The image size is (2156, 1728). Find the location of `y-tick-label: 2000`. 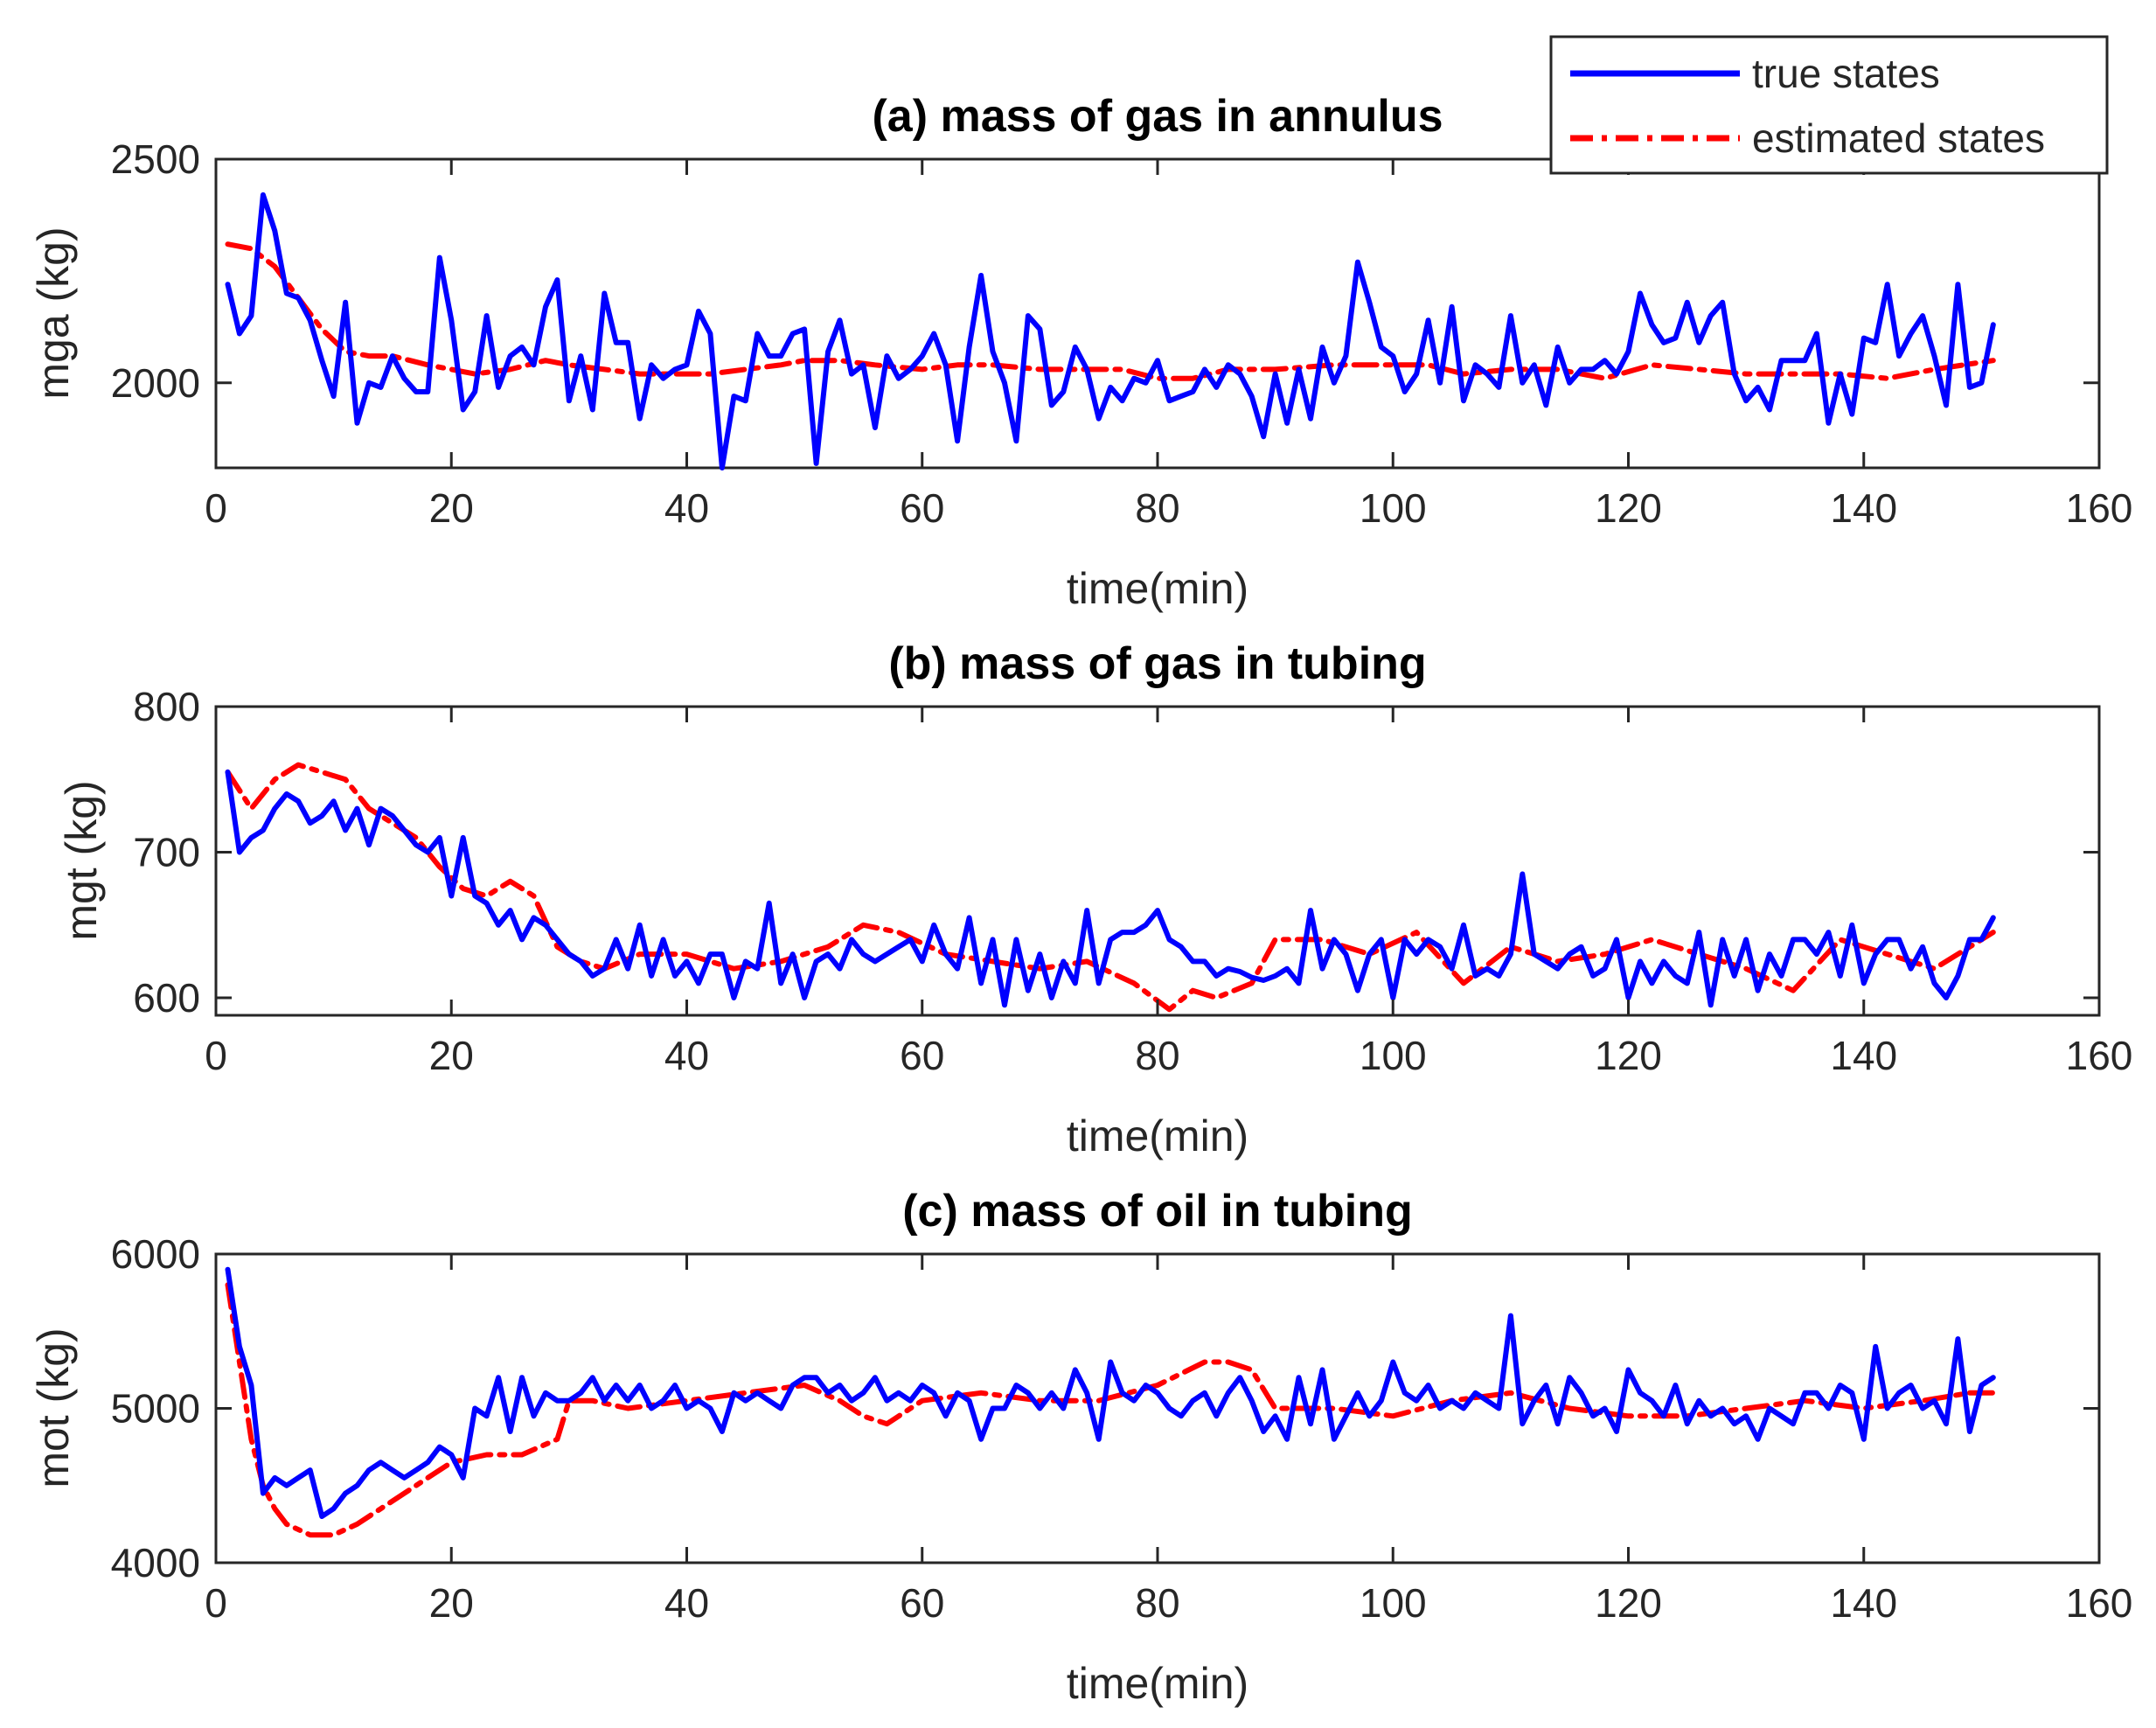

y-tick-label: 2000 is located at coordinates (155, 383).